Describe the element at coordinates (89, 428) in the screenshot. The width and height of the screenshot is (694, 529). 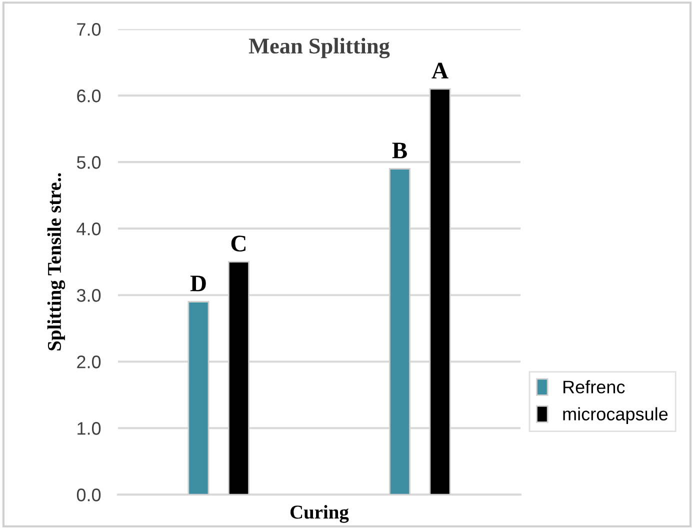
I see `y-tick-label: 1.0` at that location.